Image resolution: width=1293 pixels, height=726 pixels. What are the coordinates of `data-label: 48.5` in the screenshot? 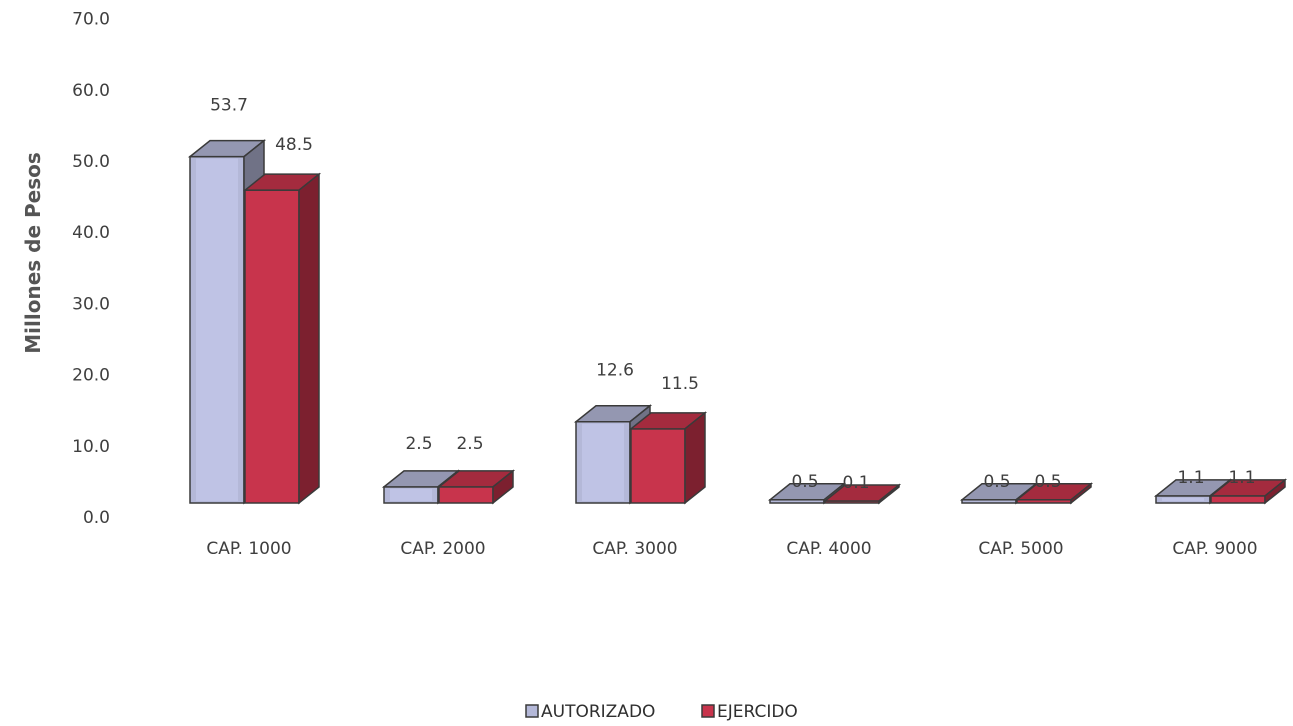 It's located at (294, 145).